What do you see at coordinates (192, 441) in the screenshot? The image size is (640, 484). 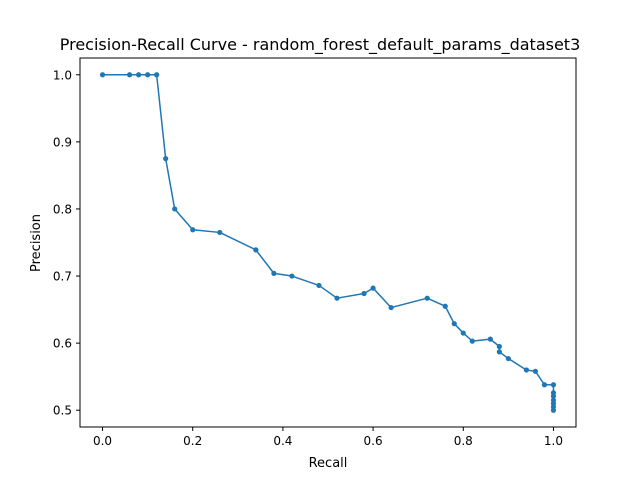 I see `x-tick-label: 0.2` at bounding box center [192, 441].